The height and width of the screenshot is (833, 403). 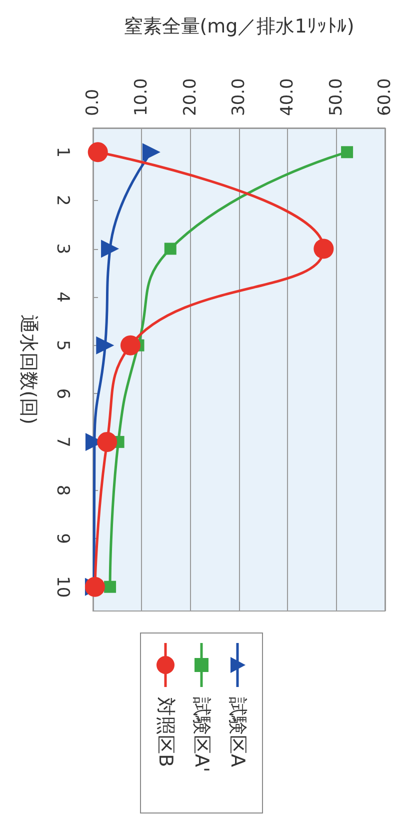 What do you see at coordinates (29, 369) in the screenshot?
I see `y-axis-title: 通水回数(回)` at bounding box center [29, 369].